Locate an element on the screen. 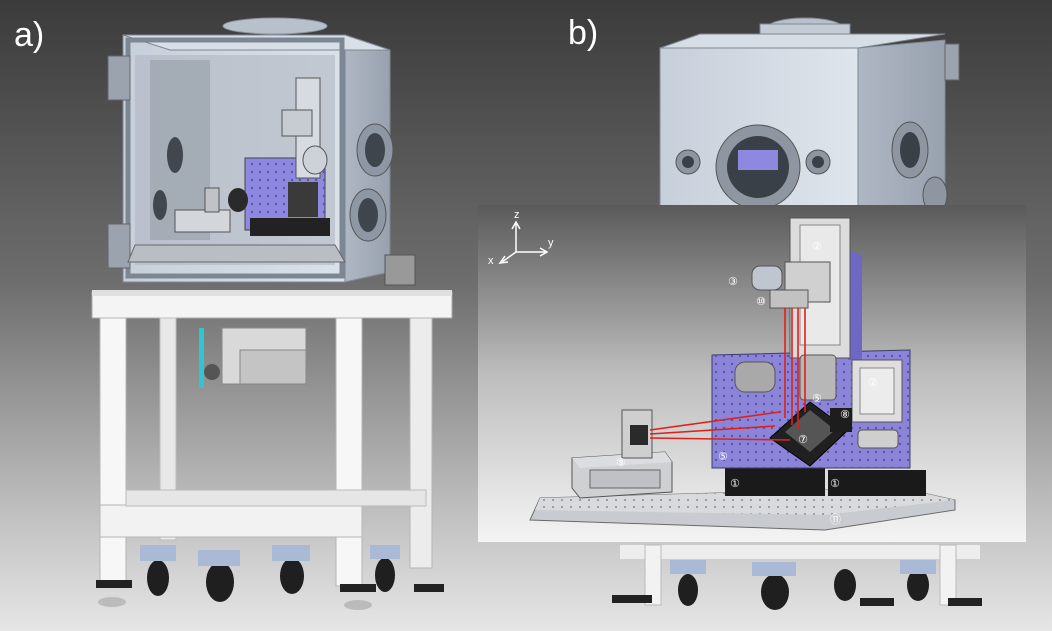 This screenshot has width=1052, height=631. mirror-mount is located at coordinates (810, 434).